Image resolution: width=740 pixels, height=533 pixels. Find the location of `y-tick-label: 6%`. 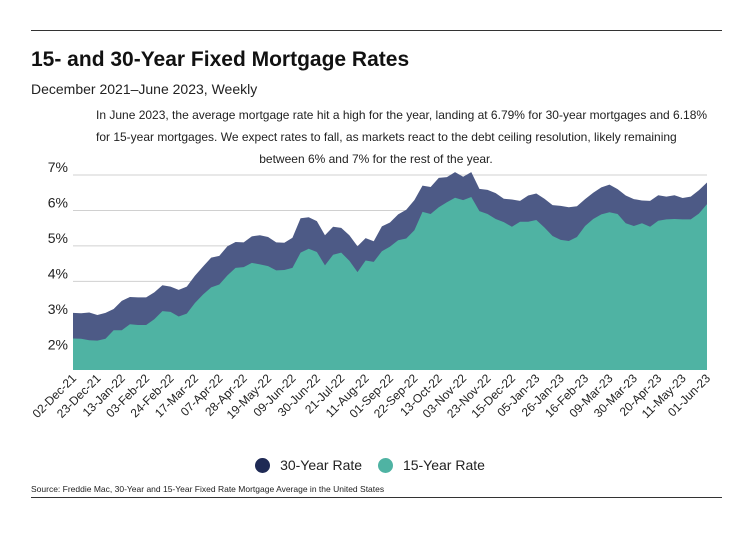

y-tick-label: 6% is located at coordinates (58, 202).